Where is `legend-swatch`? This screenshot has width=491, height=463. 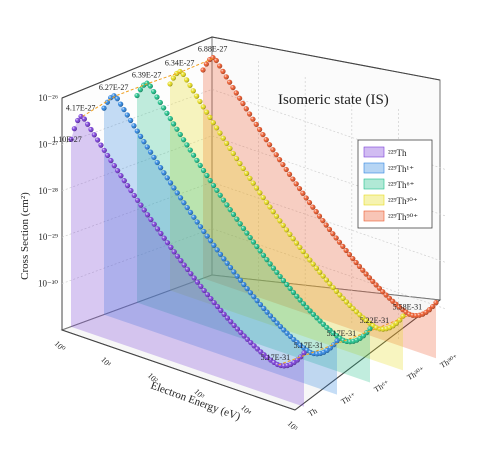 legend-swatch is located at coordinates (374, 184).